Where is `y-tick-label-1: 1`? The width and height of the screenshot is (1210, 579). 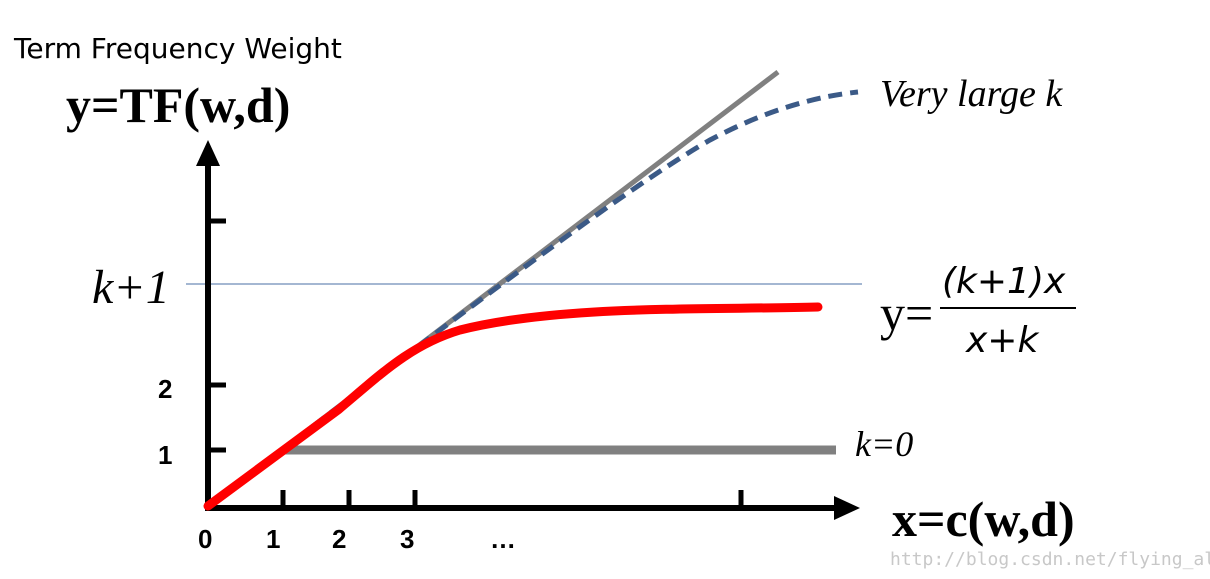 y-tick-label-1: 1 is located at coordinates (165, 455).